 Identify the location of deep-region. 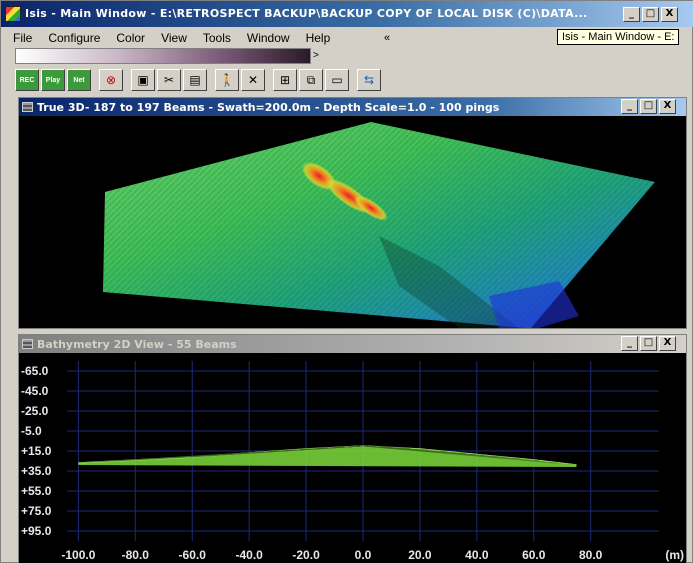
(534, 304).